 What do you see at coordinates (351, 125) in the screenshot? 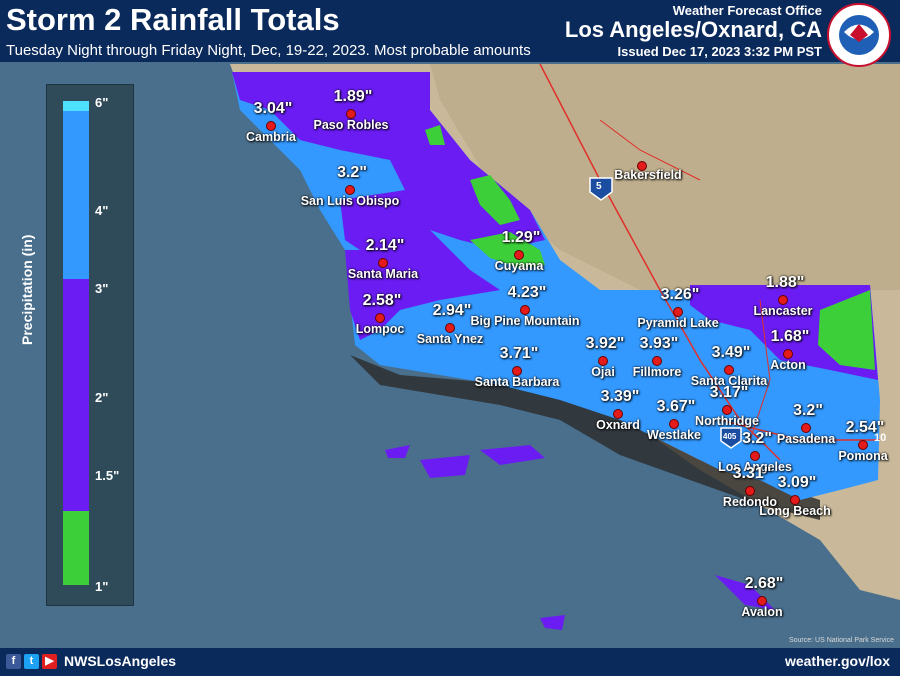
I see `city-name: Paso Robles` at bounding box center [351, 125].